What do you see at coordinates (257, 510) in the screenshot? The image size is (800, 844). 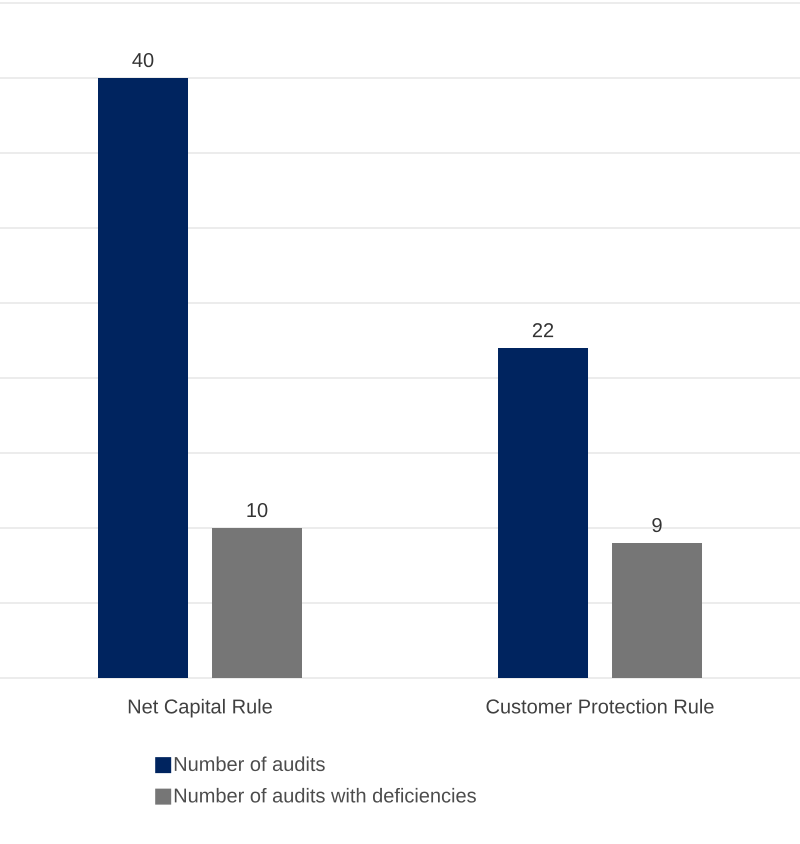 I see `data-label: 10` at bounding box center [257, 510].